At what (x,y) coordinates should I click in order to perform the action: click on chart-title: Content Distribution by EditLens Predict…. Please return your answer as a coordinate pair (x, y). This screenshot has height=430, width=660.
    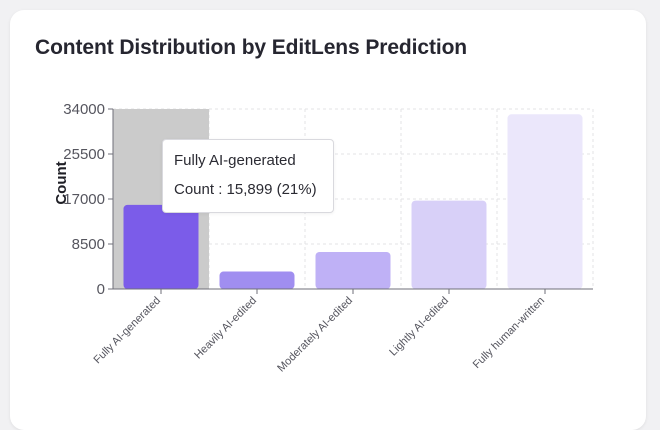
    Looking at the image, I should click on (251, 47).